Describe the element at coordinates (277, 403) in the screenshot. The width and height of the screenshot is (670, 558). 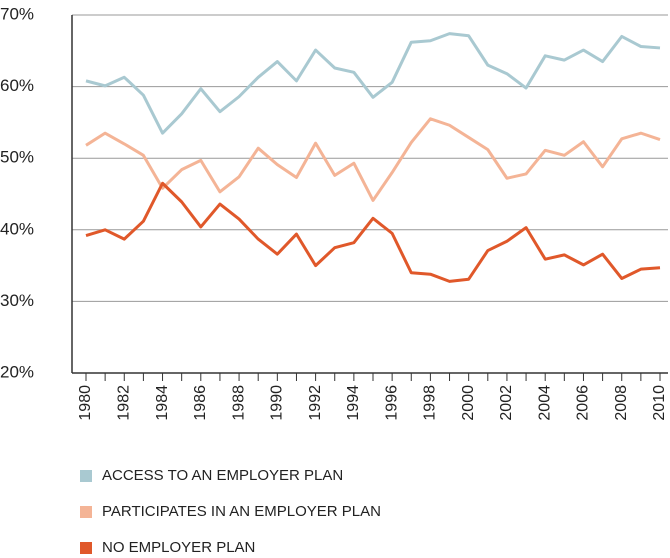
I see `x-tick-label: 1990` at that location.